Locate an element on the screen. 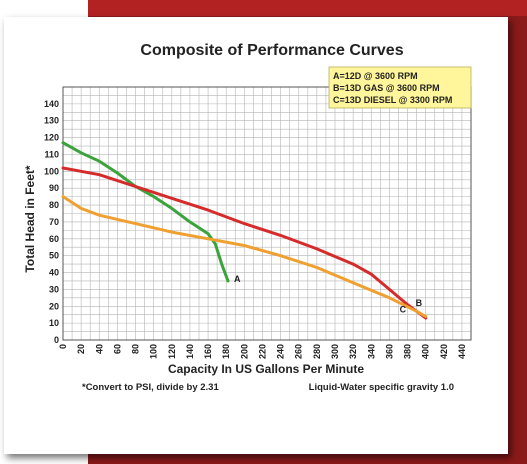  series-end-label-c: C is located at coordinates (403, 309).